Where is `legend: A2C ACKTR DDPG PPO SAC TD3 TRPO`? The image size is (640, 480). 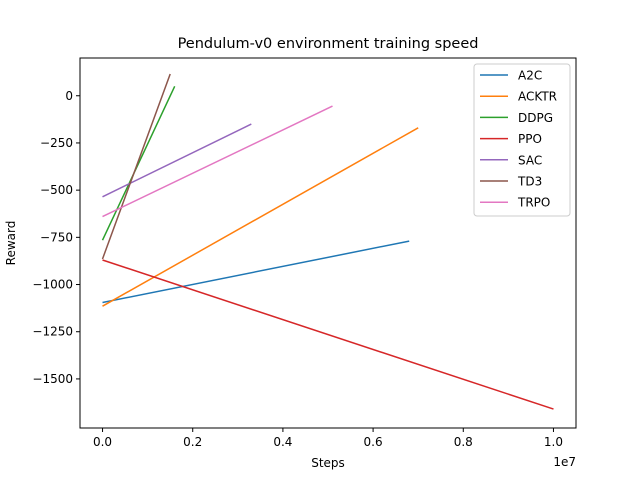 legend: A2C ACKTR DDPG PPO SAC TD3 TRPO is located at coordinates (522, 140).